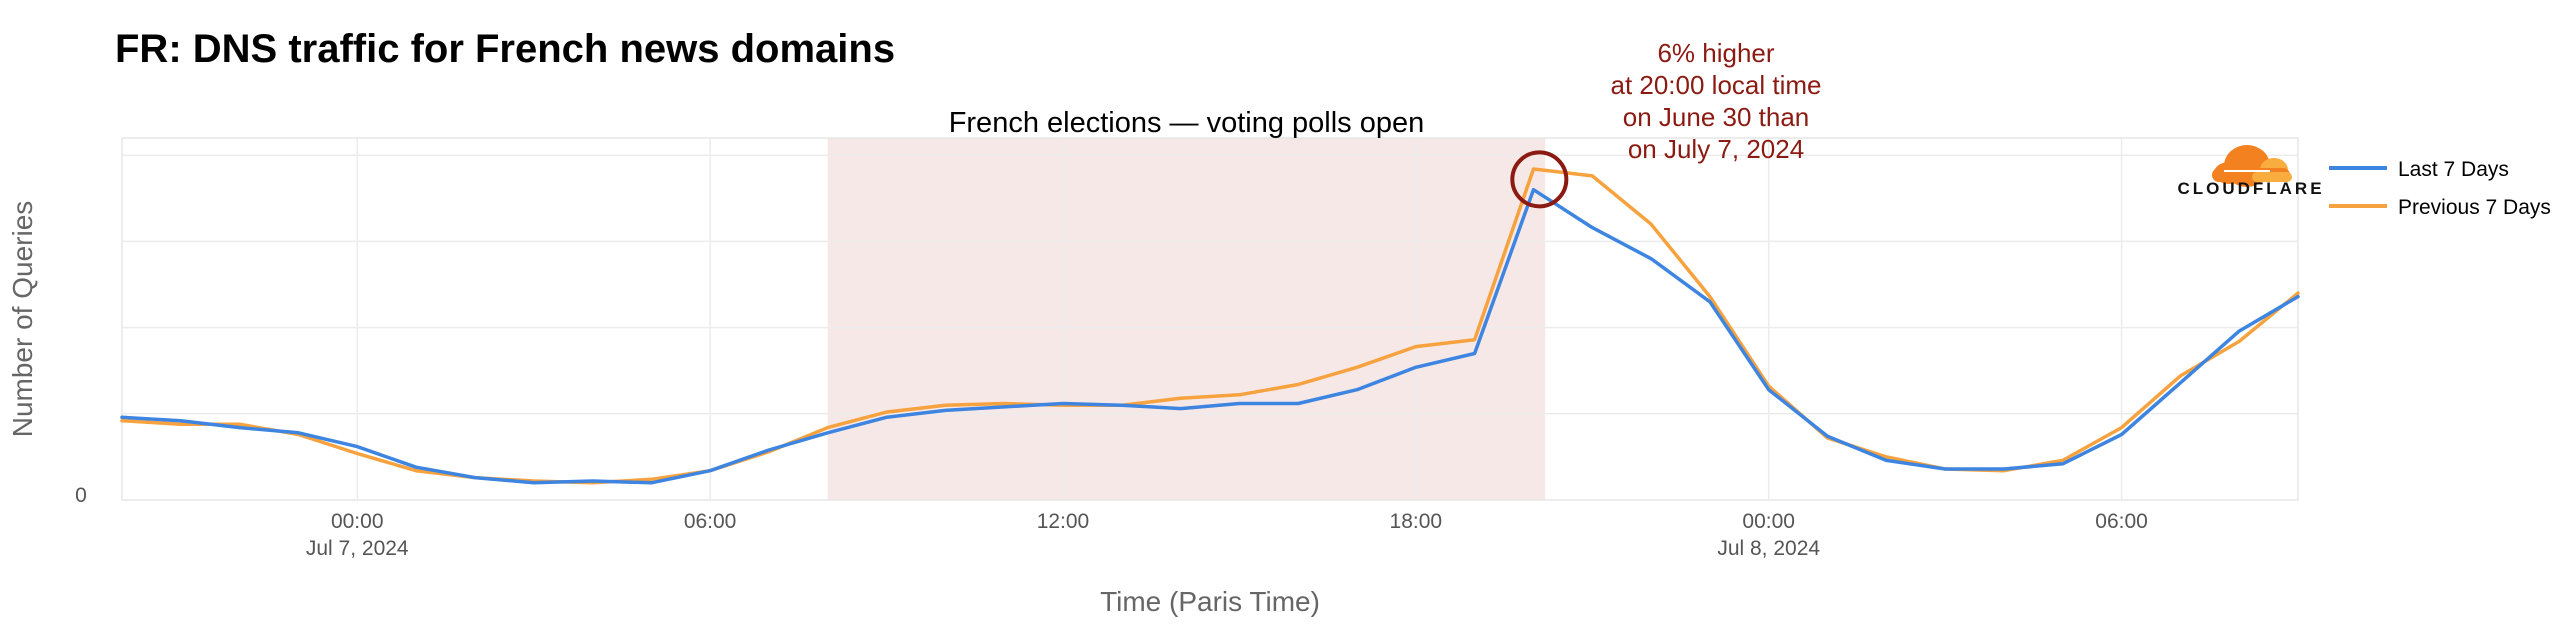  I want to click on x-tick-date-label: Jul 7, 2024, so click(357, 548).